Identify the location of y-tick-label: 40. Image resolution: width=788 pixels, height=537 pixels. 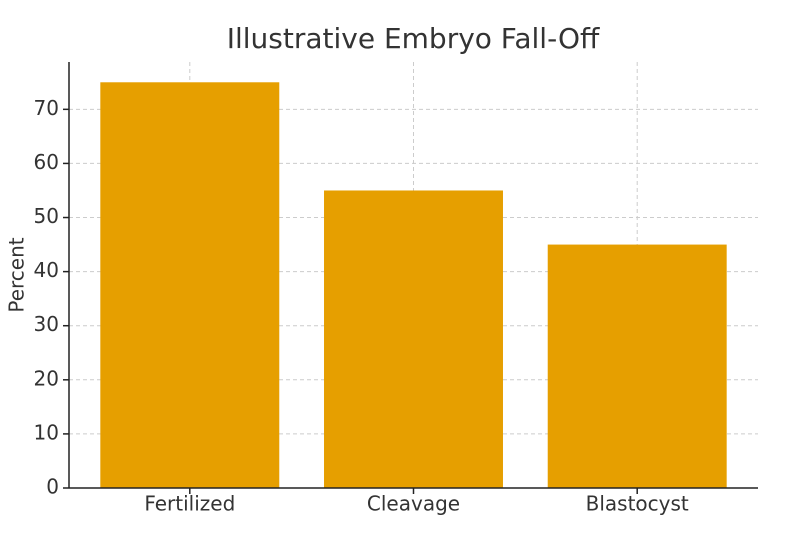
(46, 270).